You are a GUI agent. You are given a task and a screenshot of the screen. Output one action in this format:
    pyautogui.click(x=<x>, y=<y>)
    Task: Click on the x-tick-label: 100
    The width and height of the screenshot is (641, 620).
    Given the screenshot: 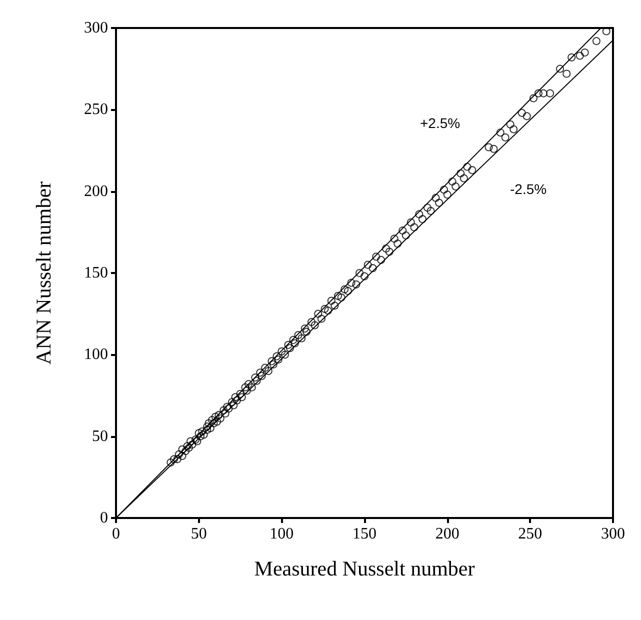 What is the action you would take?
    pyautogui.click(x=282, y=534)
    